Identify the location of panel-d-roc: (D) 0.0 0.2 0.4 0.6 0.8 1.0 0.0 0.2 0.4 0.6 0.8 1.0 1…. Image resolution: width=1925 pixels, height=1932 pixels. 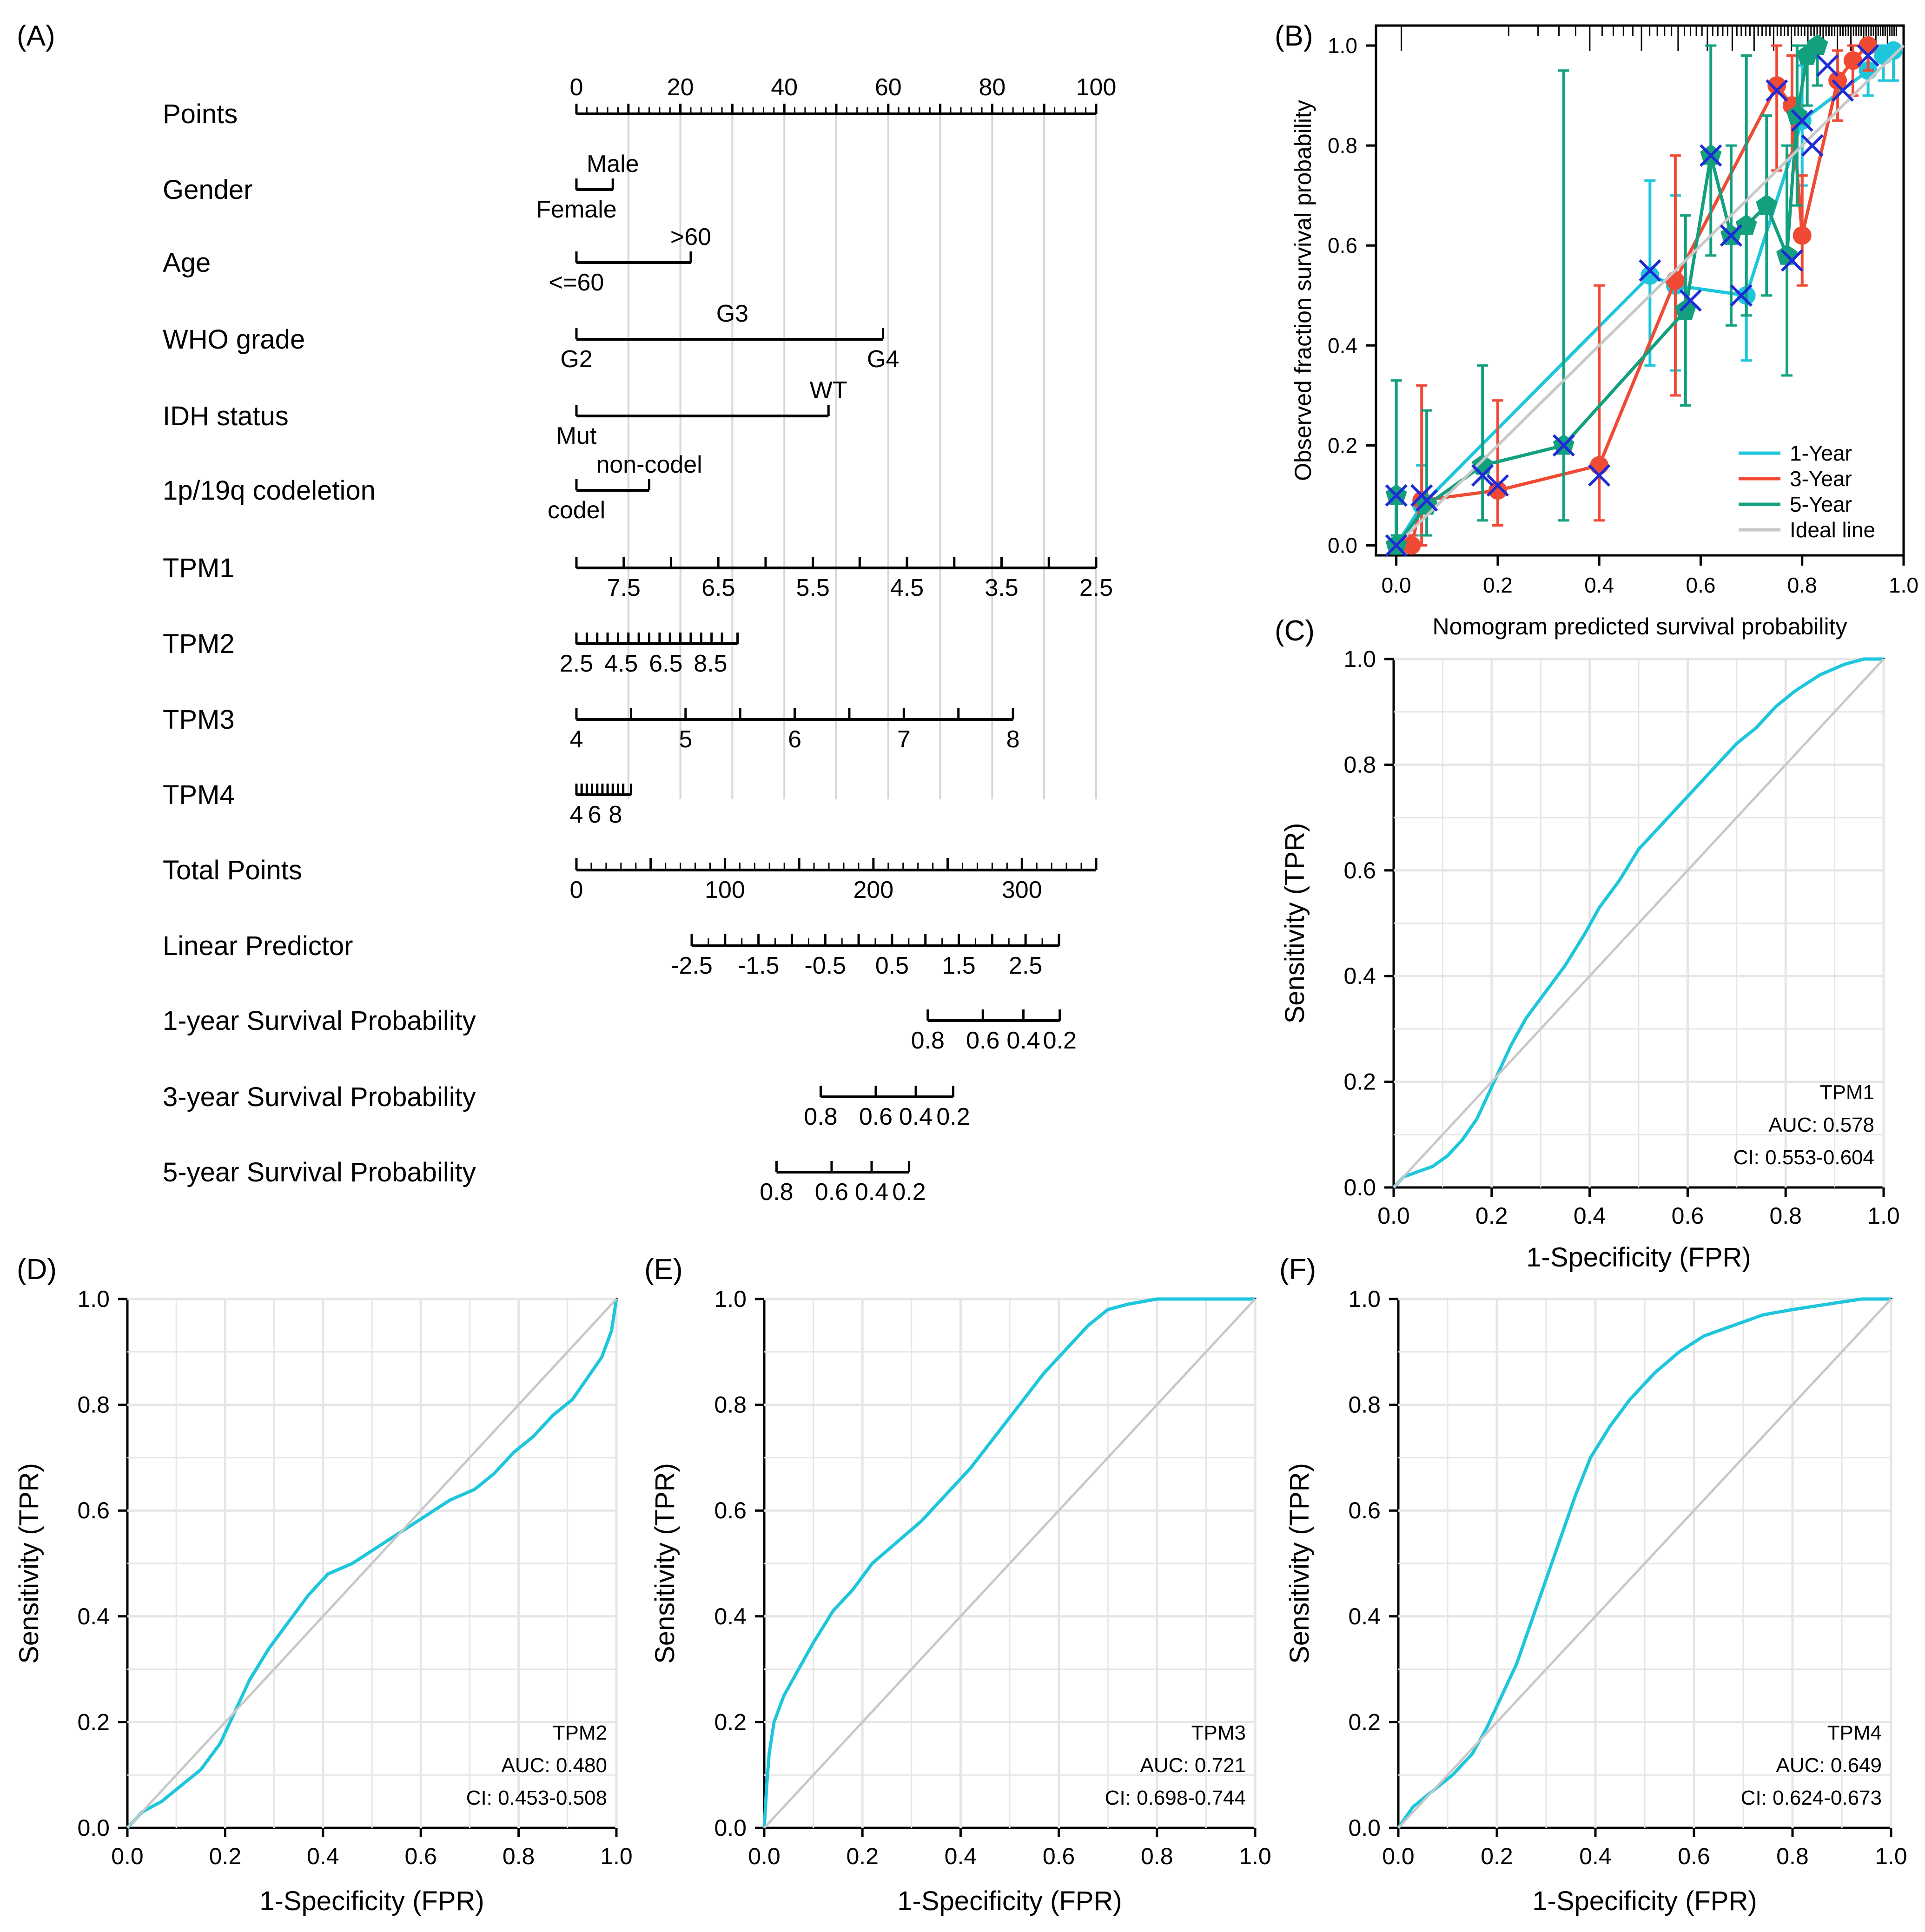
(324, 1584).